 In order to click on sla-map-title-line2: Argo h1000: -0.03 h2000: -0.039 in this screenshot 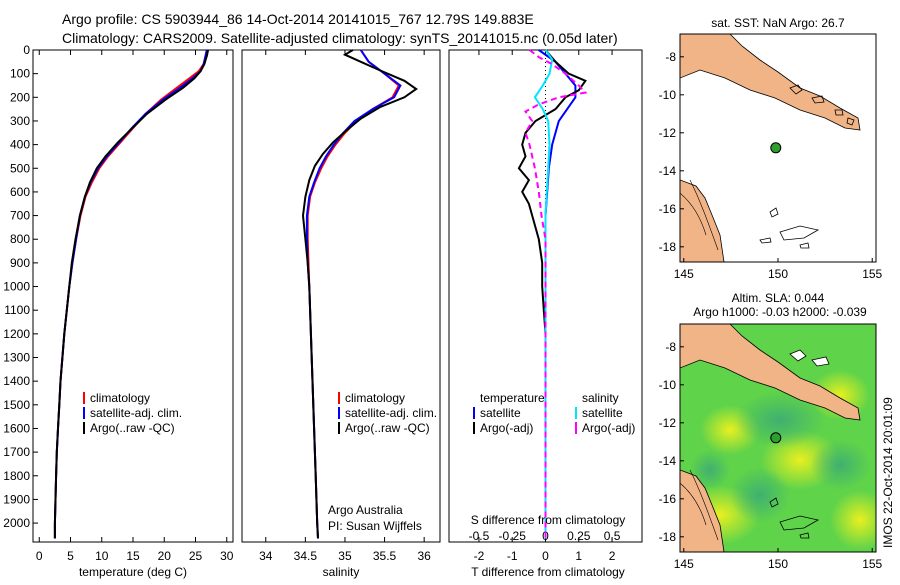, I will do `click(780, 312)`.